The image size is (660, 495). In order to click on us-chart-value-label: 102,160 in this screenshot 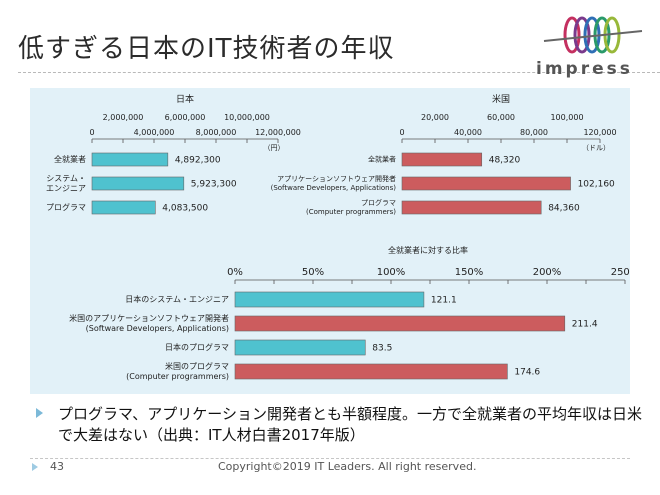, I will do `click(596, 185)`.